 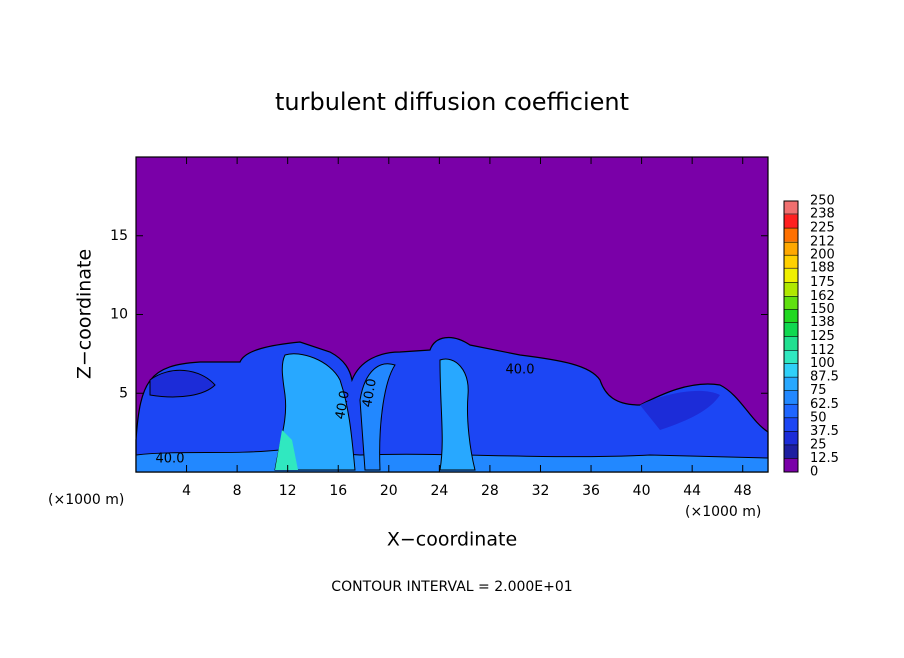 What do you see at coordinates (119, 236) in the screenshot?
I see `y-tick-label: 15` at bounding box center [119, 236].